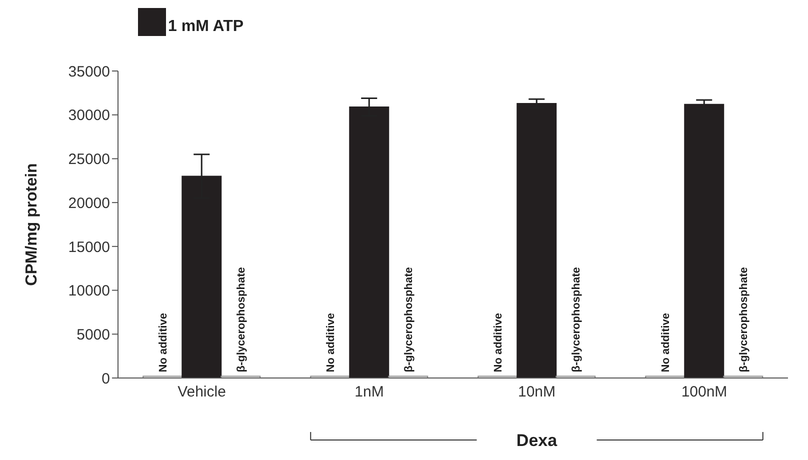 The image size is (808, 460). I want to click on legend-label: 1 mM ATP, so click(206, 27).